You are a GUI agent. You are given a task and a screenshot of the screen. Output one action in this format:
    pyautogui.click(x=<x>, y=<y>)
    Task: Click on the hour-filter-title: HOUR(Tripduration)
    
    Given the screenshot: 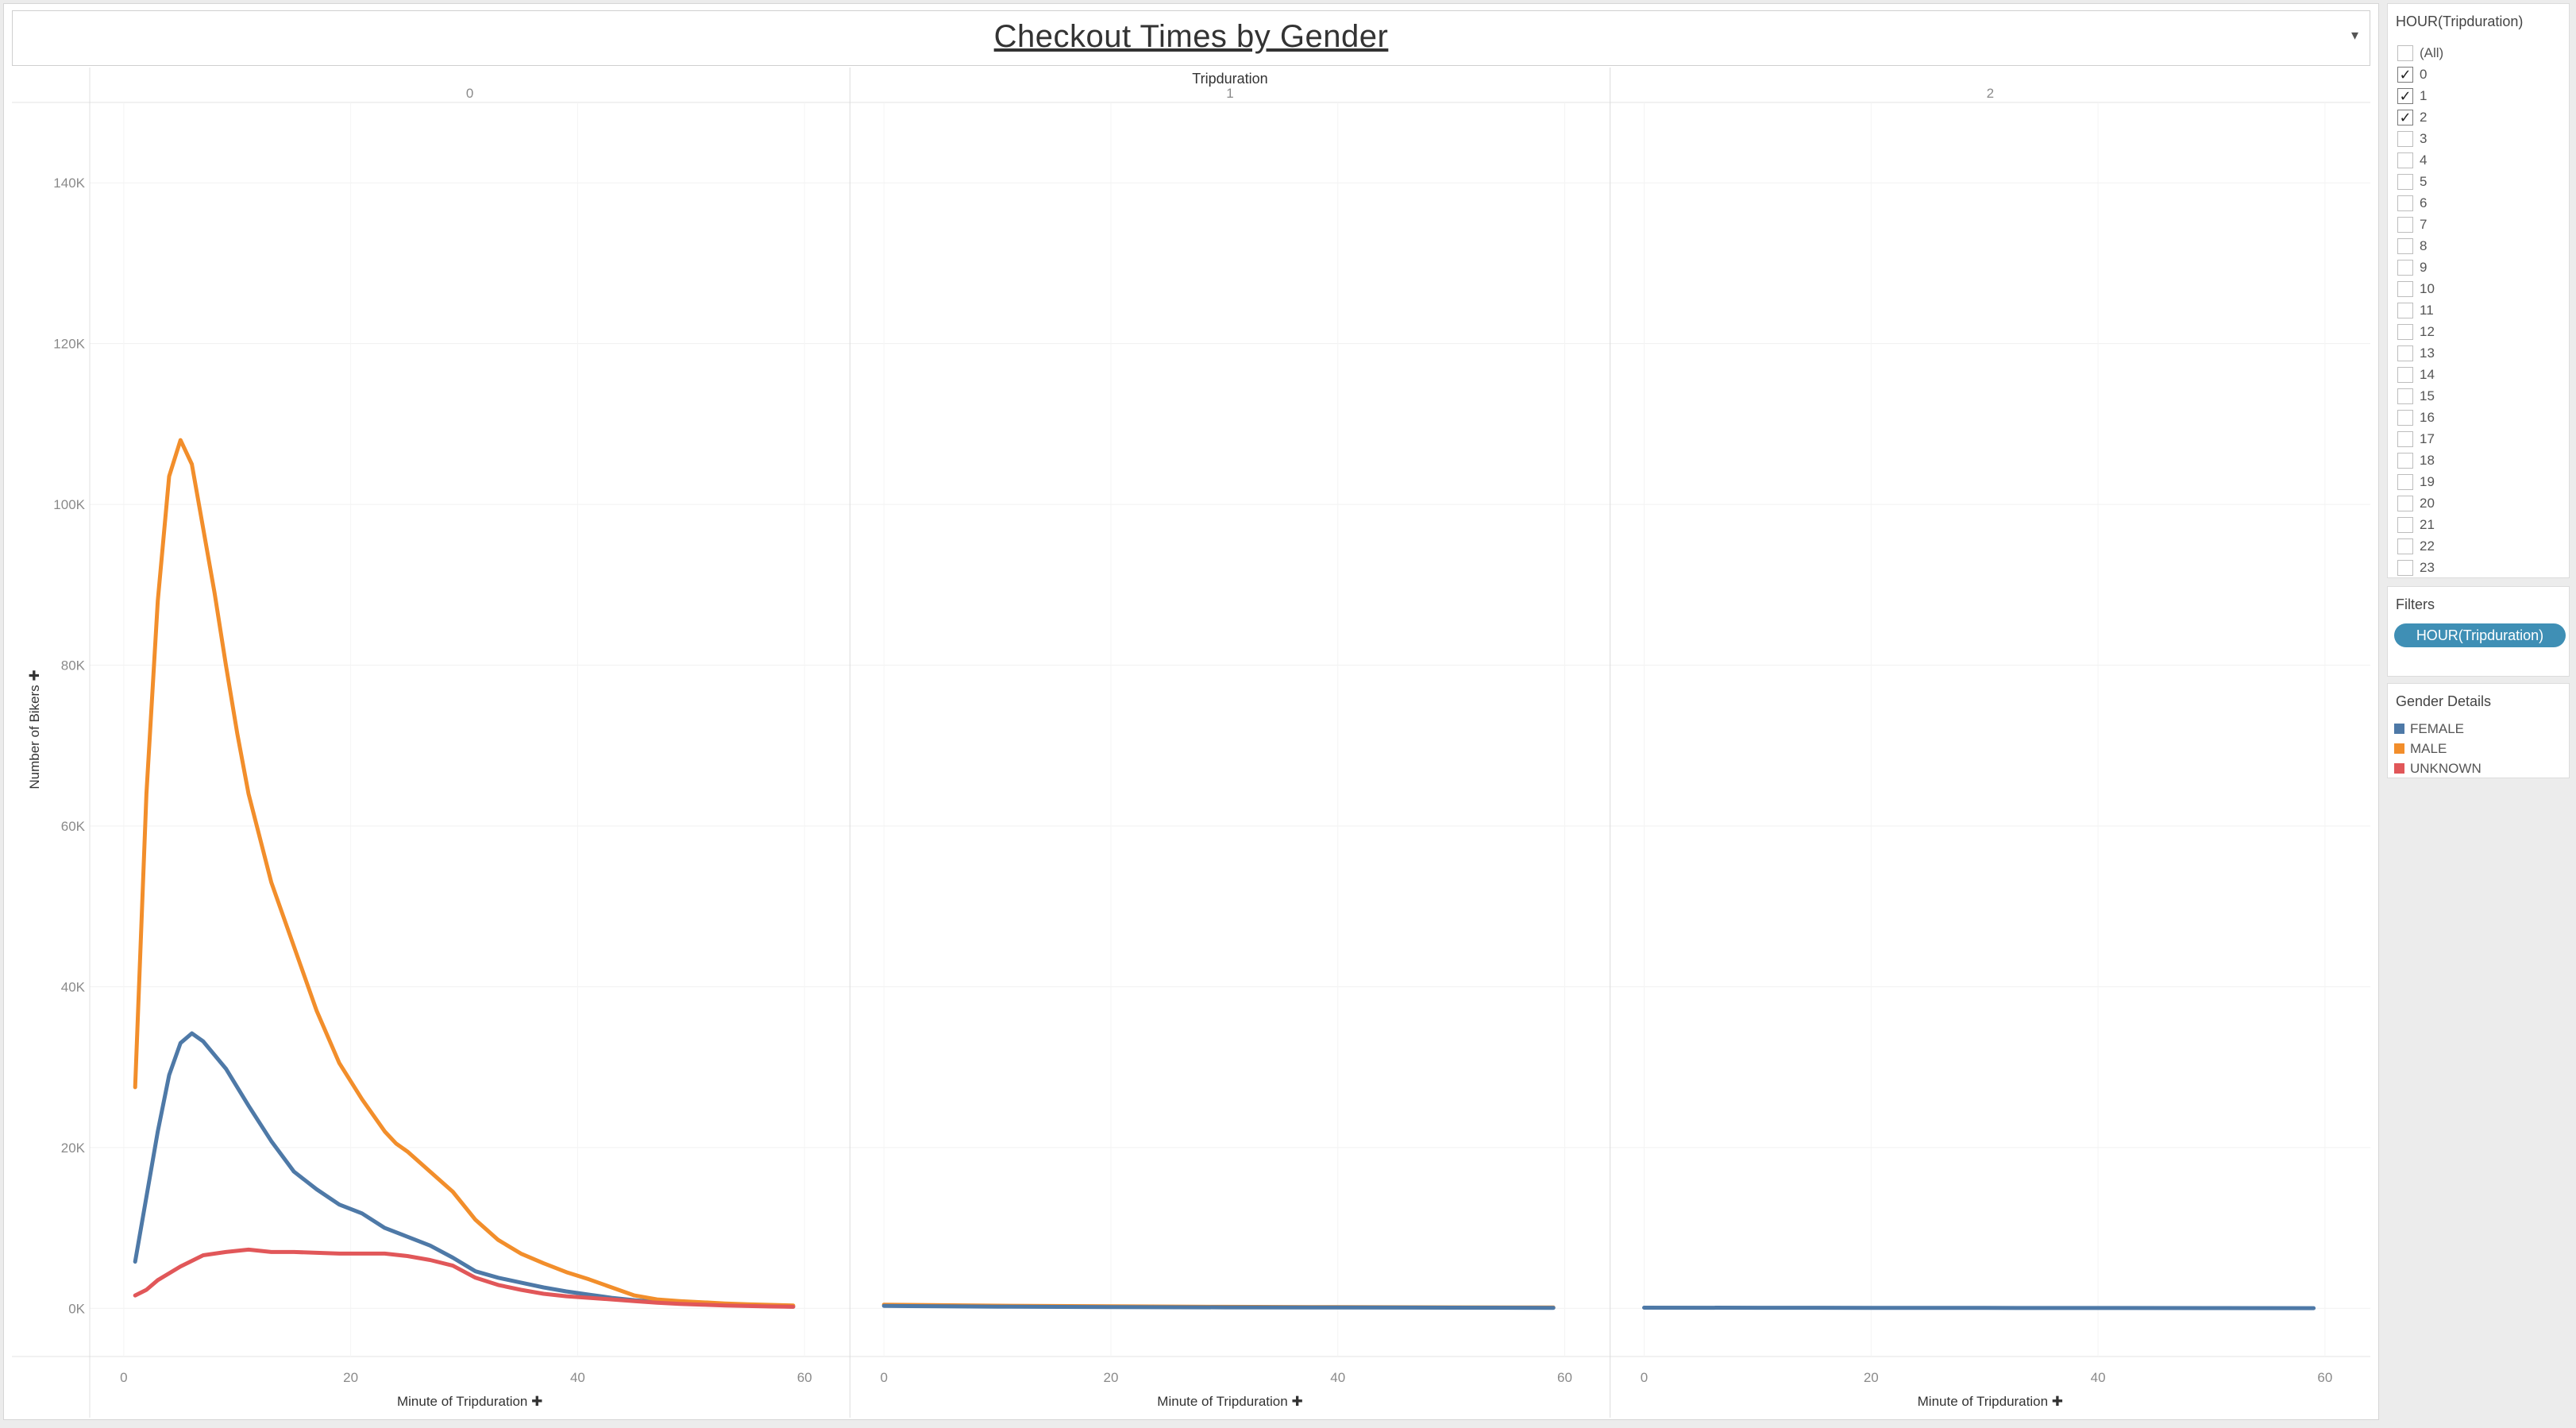 What is the action you would take?
    pyautogui.click(x=2460, y=21)
    